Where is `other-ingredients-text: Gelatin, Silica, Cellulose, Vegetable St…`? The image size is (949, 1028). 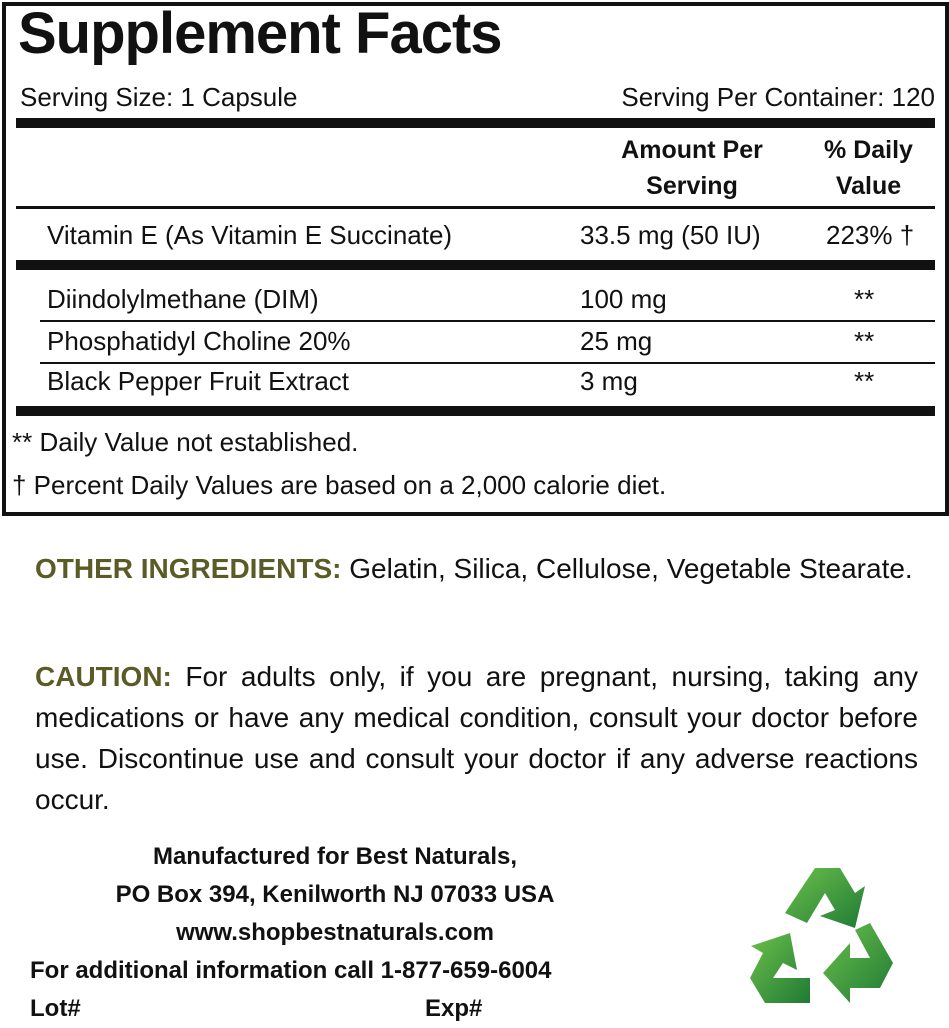 other-ingredients-text: Gelatin, Silica, Cellulose, Vegetable St… is located at coordinates (631, 568).